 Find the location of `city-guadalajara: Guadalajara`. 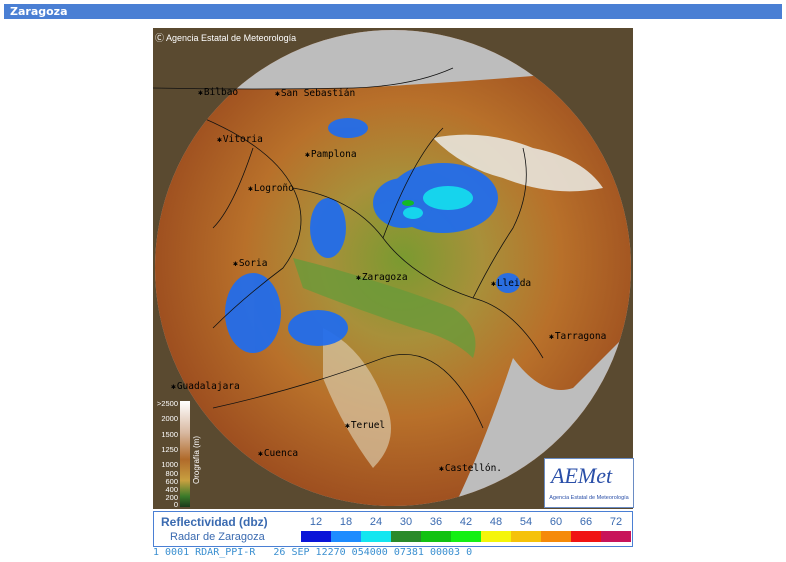

city-guadalajara: Guadalajara is located at coordinates (205, 386).